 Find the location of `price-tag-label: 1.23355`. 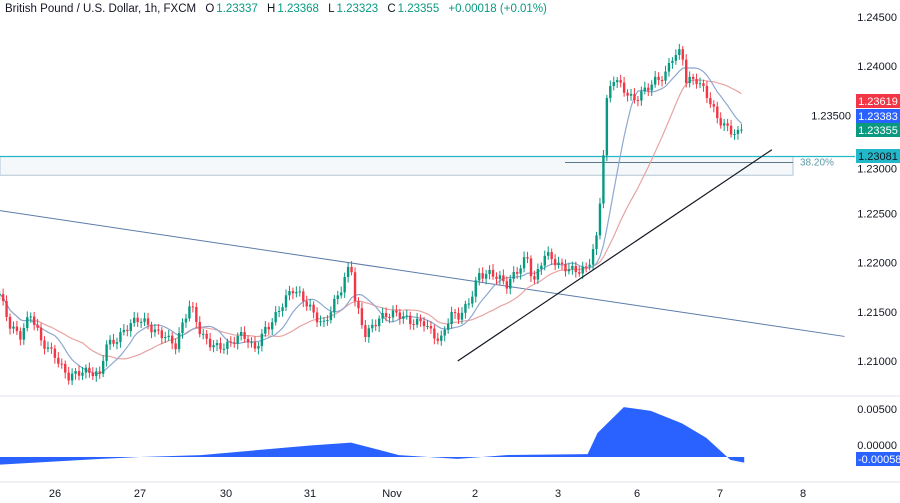

price-tag-label: 1.23355 is located at coordinates (878, 131).